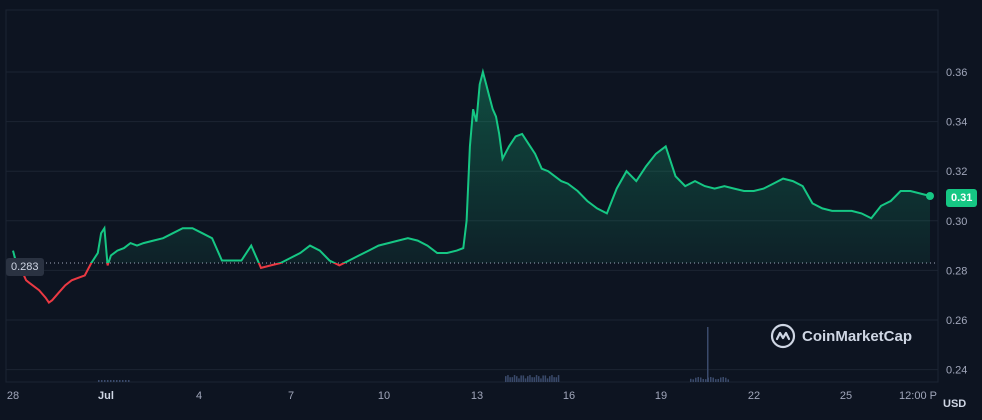 The image size is (982, 420). Describe the element at coordinates (783, 336) in the screenshot. I see `coinmarketcap-logo-icon` at that location.